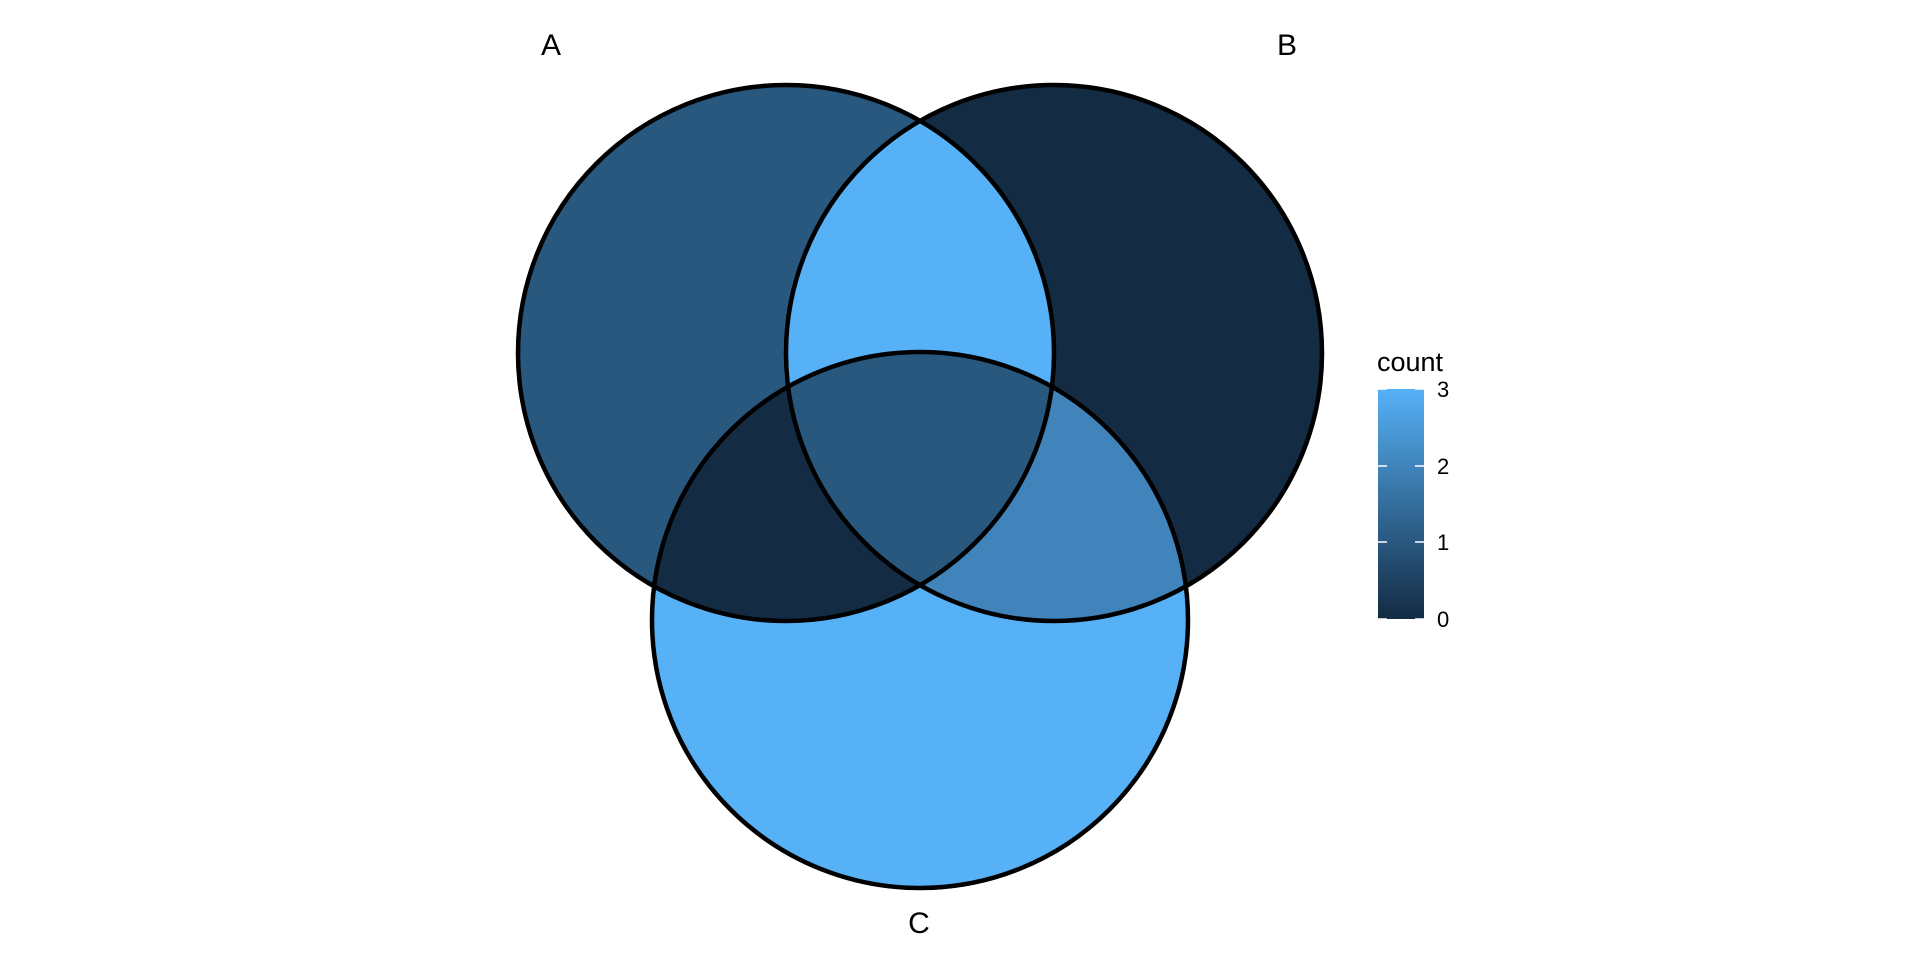  I want to click on legend-colorbar, so click(1401, 504).